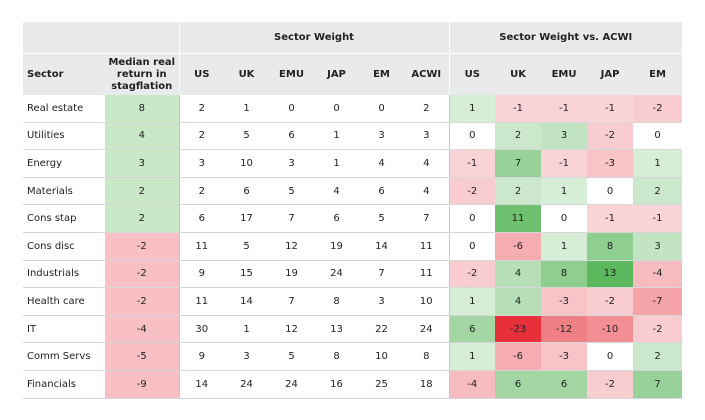  Describe the element at coordinates (518, 384) in the screenshot. I see `diff-uk-cell: 6` at that location.